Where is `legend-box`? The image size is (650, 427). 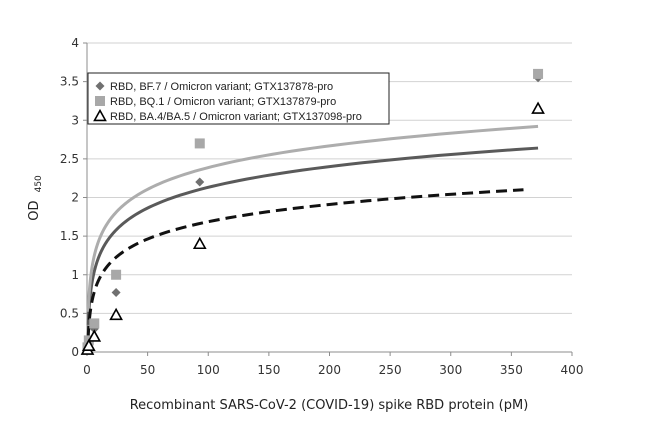 legend-box is located at coordinates (238, 98).